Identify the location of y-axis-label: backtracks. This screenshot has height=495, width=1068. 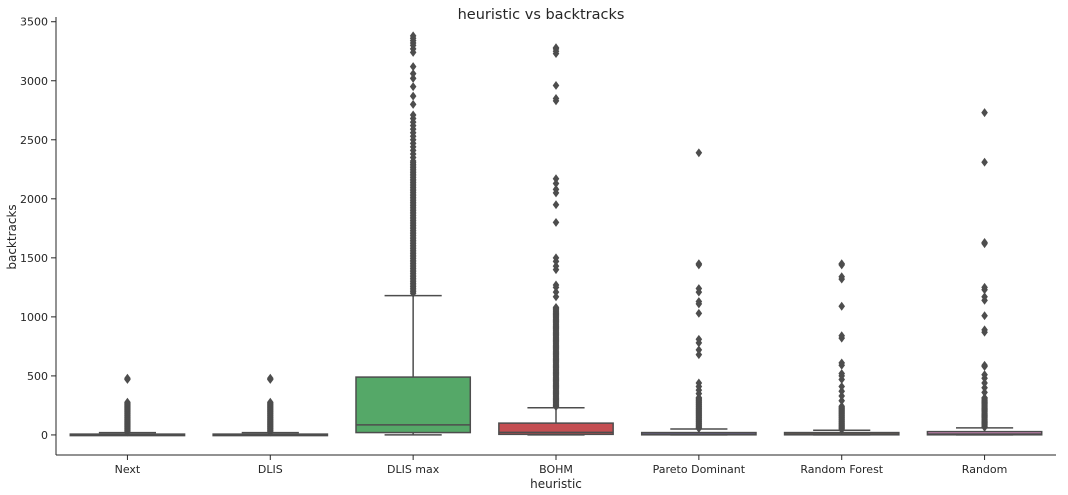
(12, 236).